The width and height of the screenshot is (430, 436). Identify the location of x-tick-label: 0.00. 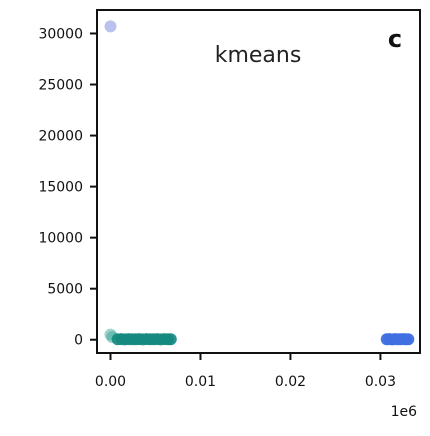
(110, 382).